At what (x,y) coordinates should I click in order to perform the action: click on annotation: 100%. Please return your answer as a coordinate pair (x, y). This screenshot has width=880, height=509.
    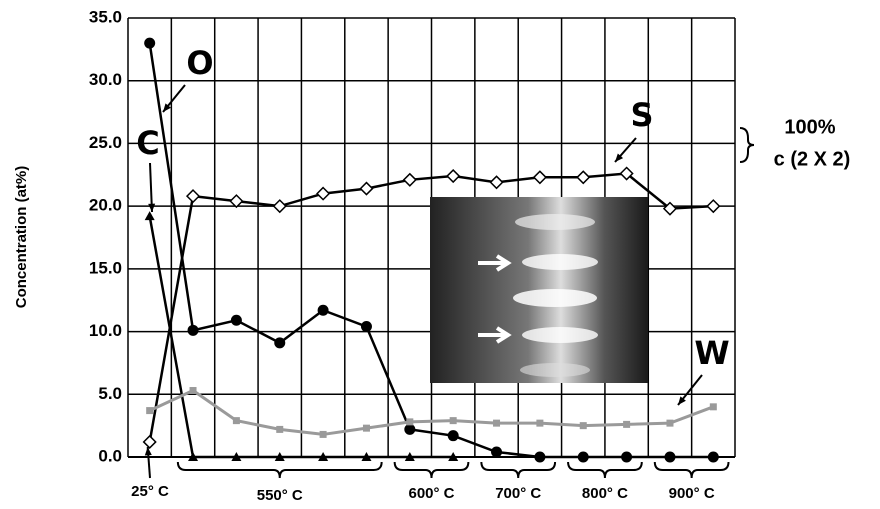
    Looking at the image, I should click on (809, 127).